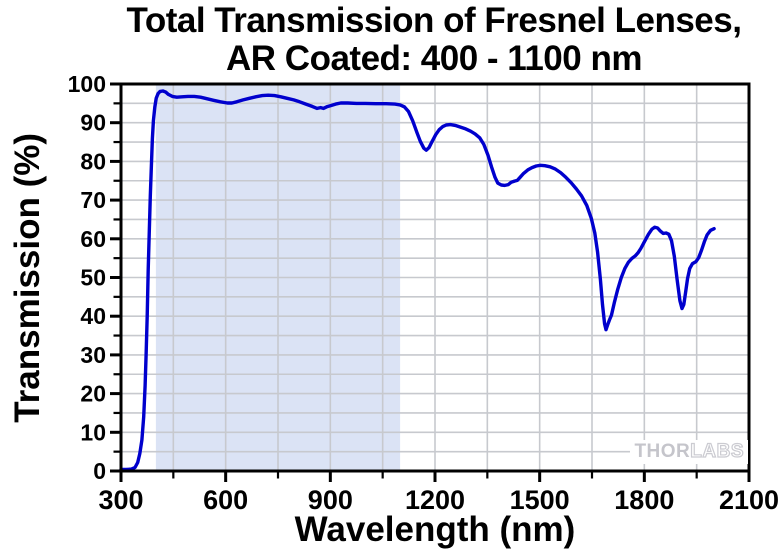 The height and width of the screenshot is (554, 780). Describe the element at coordinates (93, 200) in the screenshot. I see `y-tick-label: 70` at that location.